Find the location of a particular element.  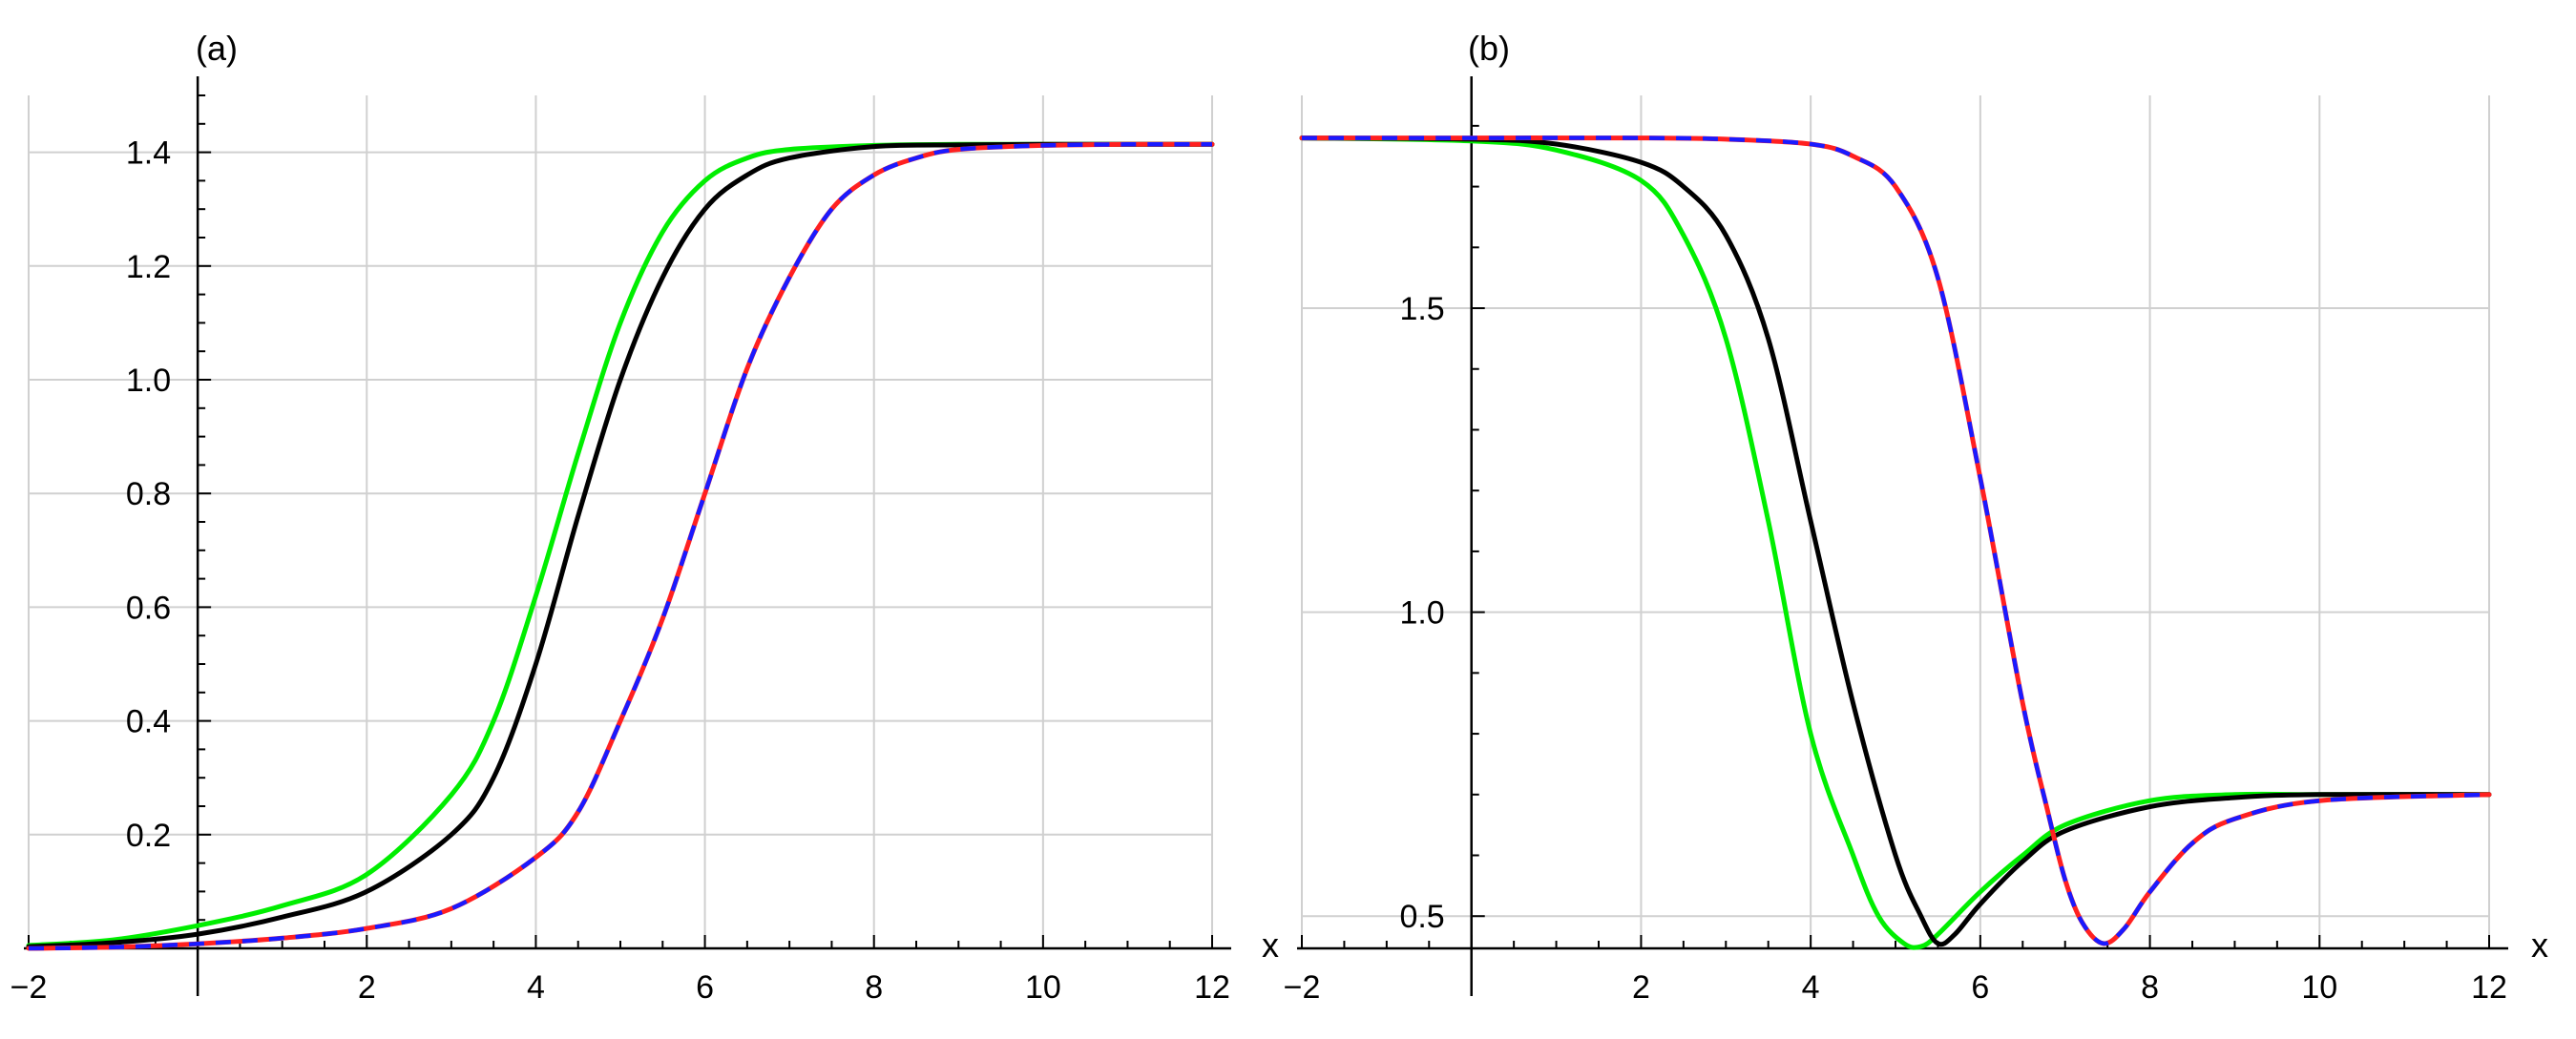

panel-a-x-tick-label: 10 is located at coordinates (1043, 987).